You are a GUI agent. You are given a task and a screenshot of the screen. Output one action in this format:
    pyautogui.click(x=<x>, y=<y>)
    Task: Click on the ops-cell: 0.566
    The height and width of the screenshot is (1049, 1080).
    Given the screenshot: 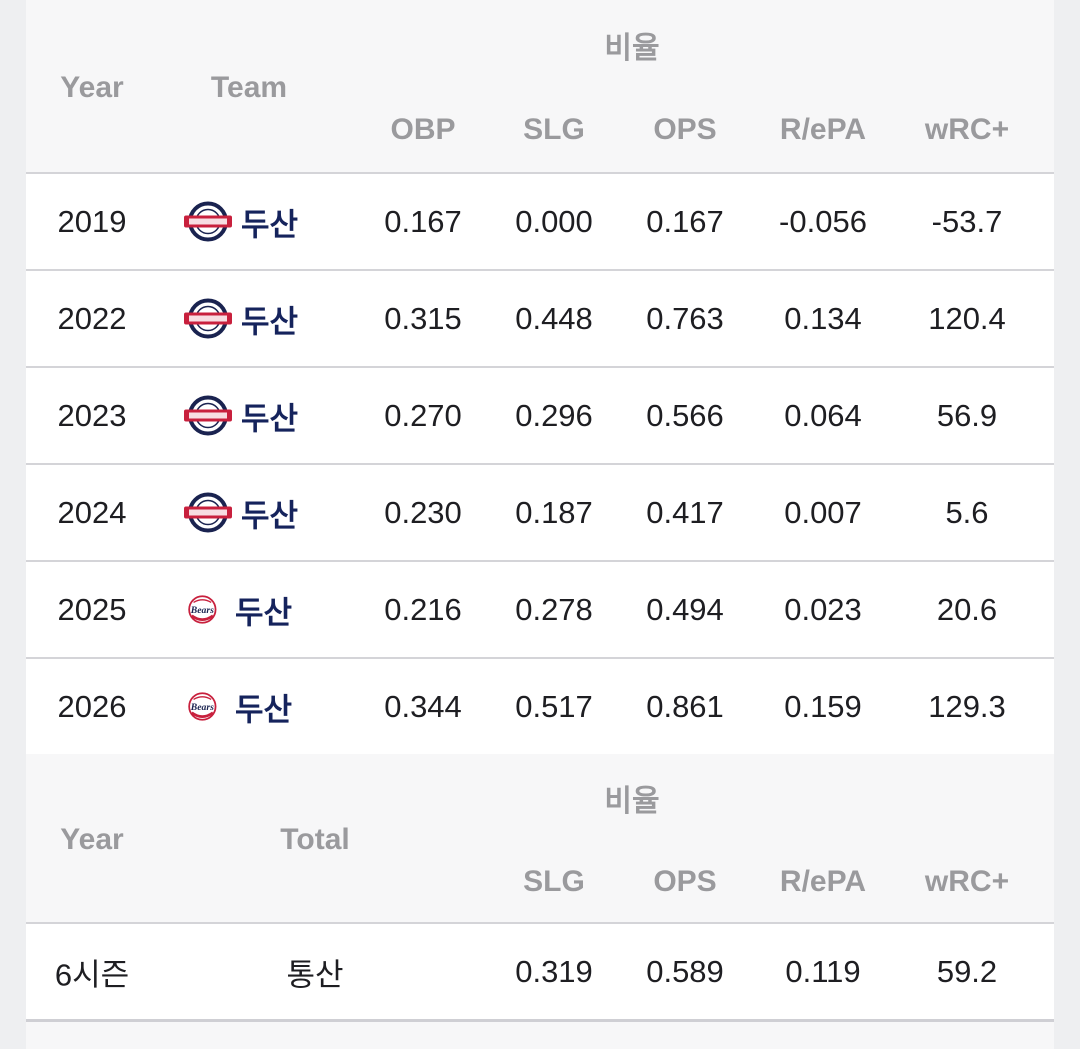 What is the action you would take?
    pyautogui.click(x=685, y=415)
    